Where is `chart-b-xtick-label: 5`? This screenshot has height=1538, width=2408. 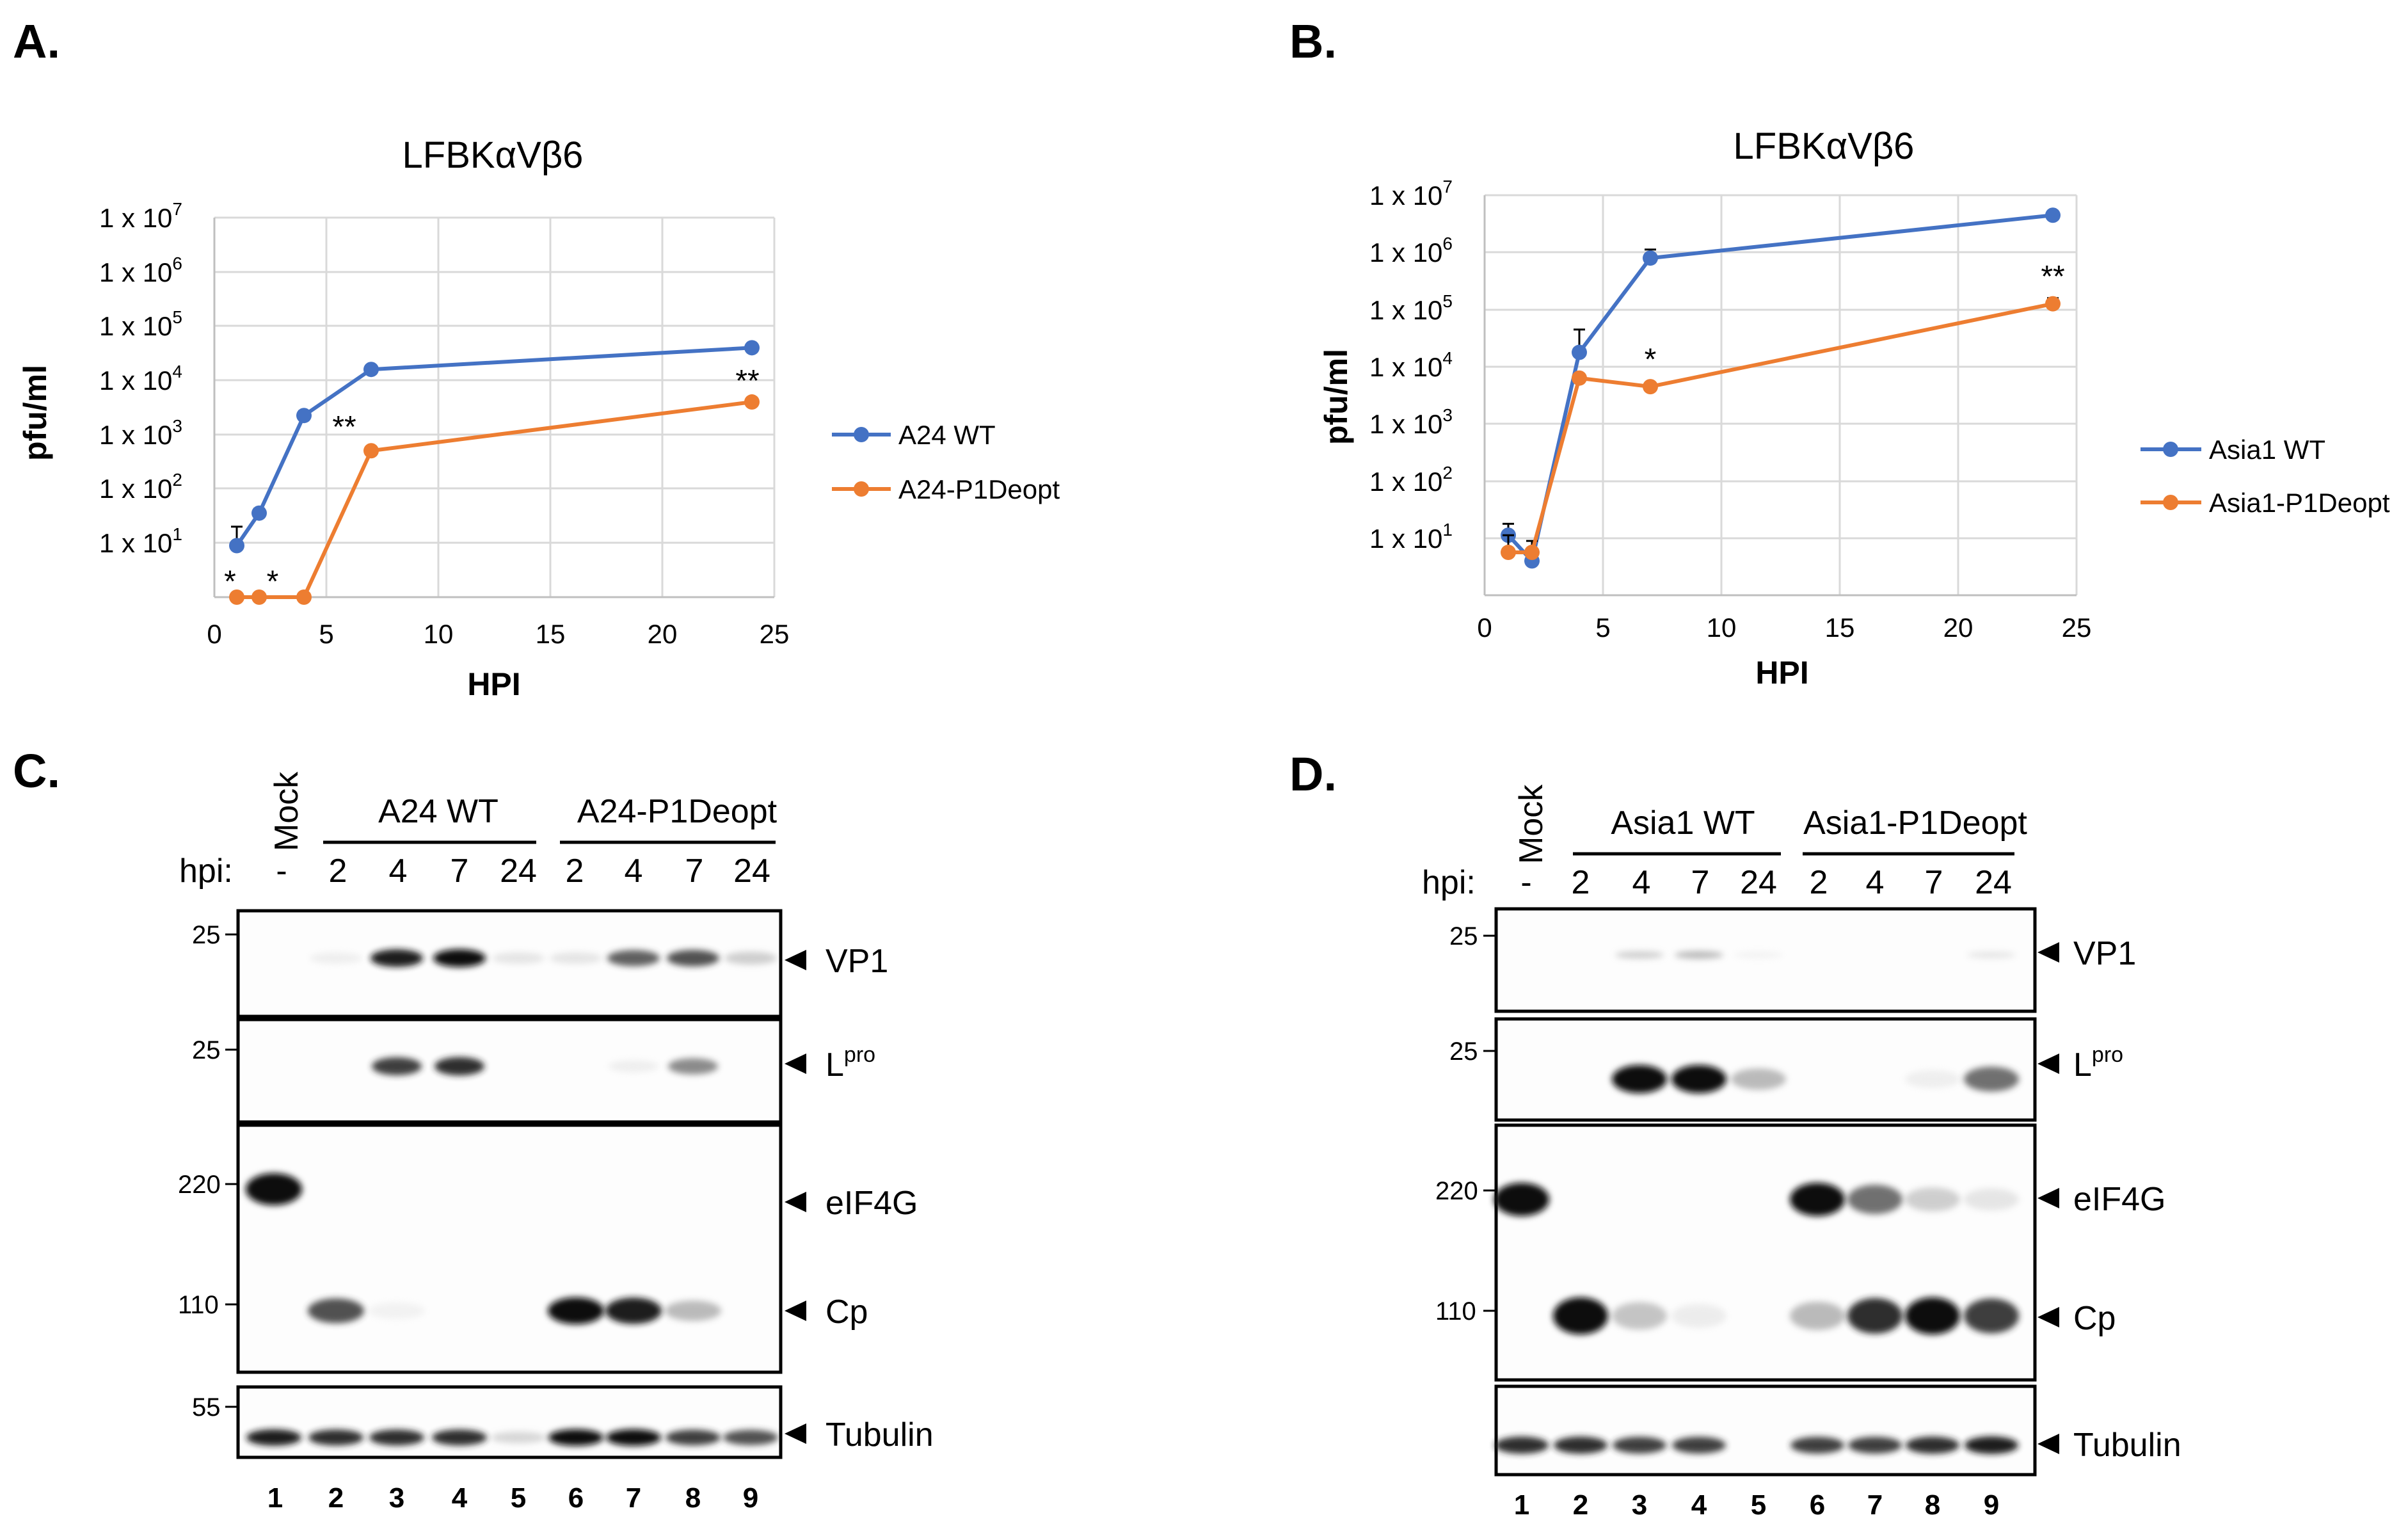 chart-b-xtick-label: 5 is located at coordinates (1602, 628).